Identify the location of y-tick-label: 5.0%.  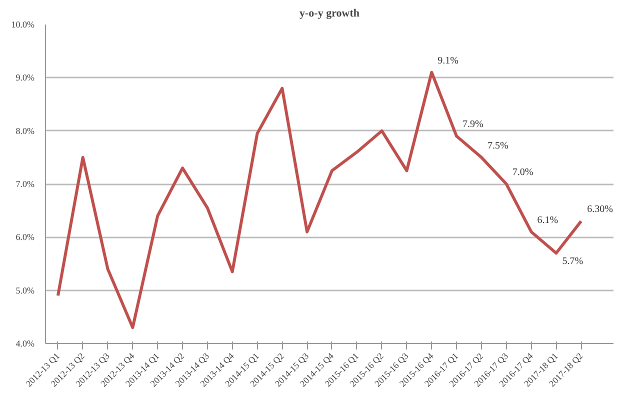
(26, 290).